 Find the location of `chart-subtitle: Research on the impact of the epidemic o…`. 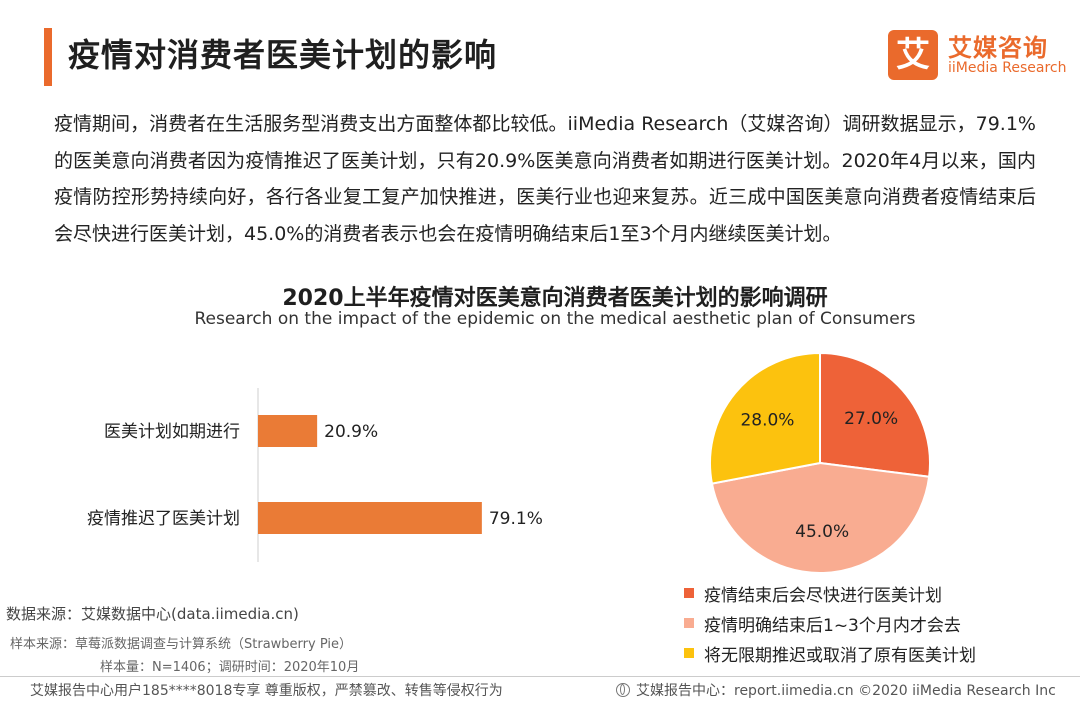

chart-subtitle: Research on the impact of the epidemic o… is located at coordinates (555, 319).